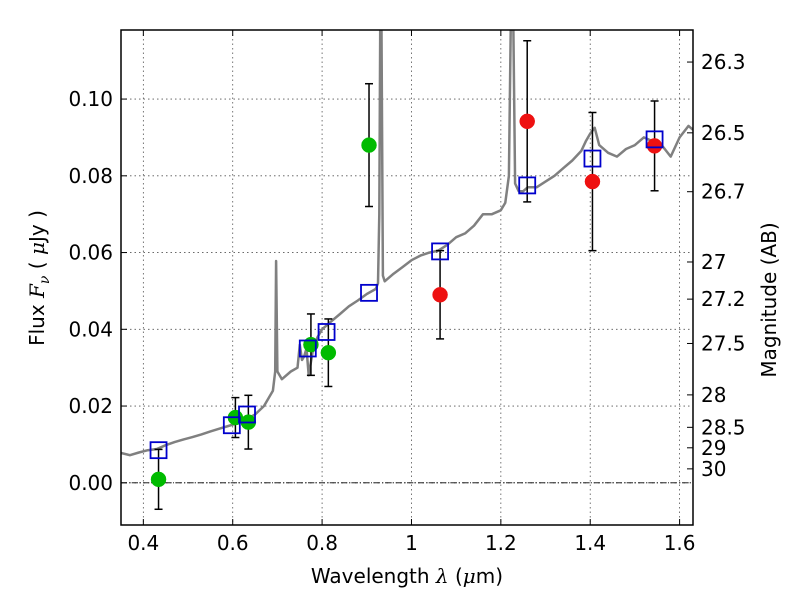  Describe the element at coordinates (90, 176) in the screenshot. I see `y-tick-label: 0.08` at that location.